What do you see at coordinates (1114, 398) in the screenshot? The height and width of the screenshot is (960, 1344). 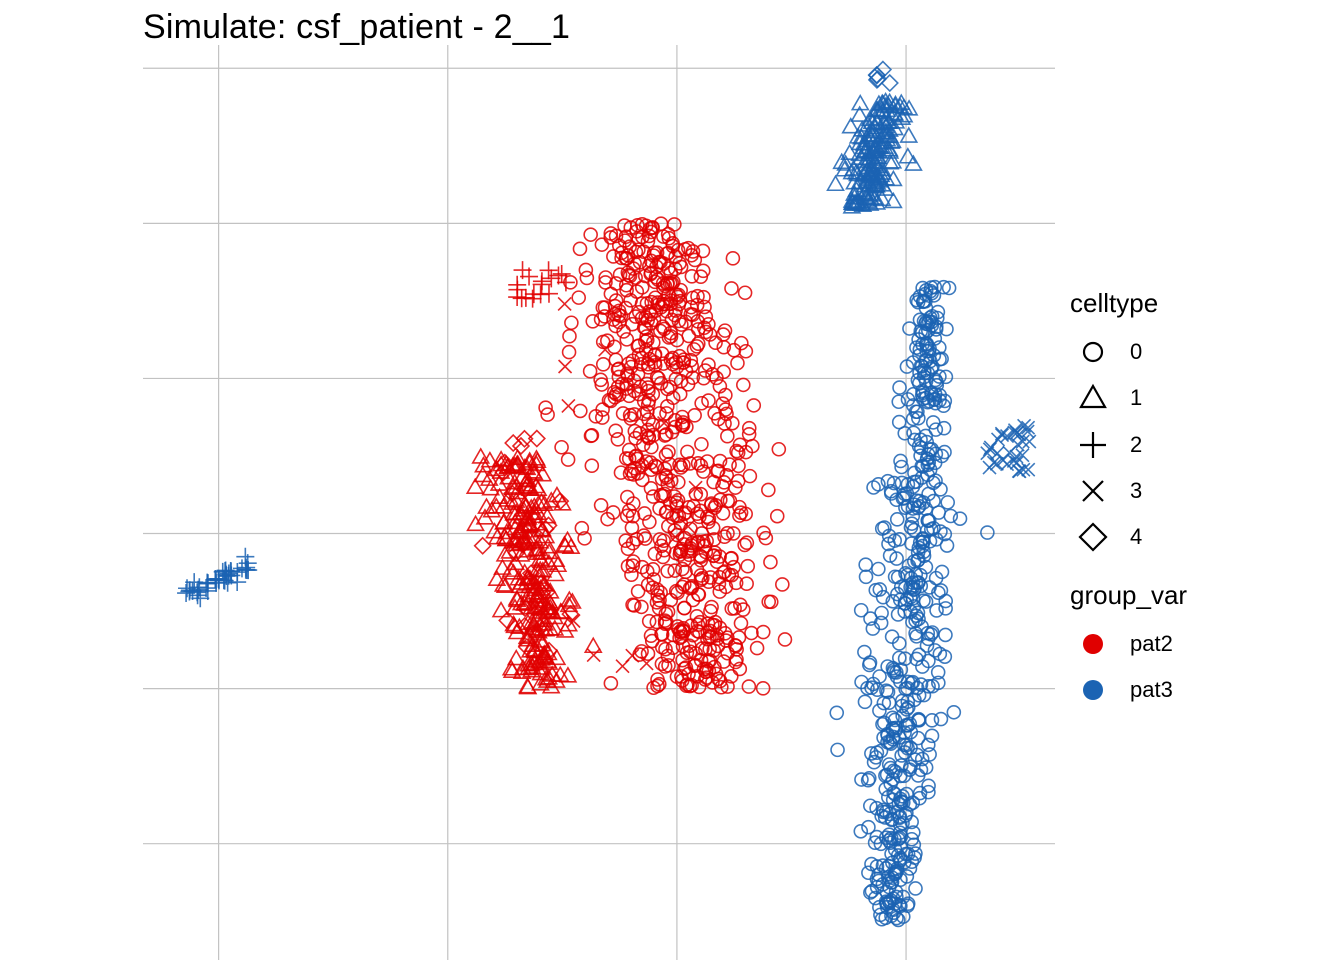 I see `legend-celltype-item: 1` at bounding box center [1114, 398].